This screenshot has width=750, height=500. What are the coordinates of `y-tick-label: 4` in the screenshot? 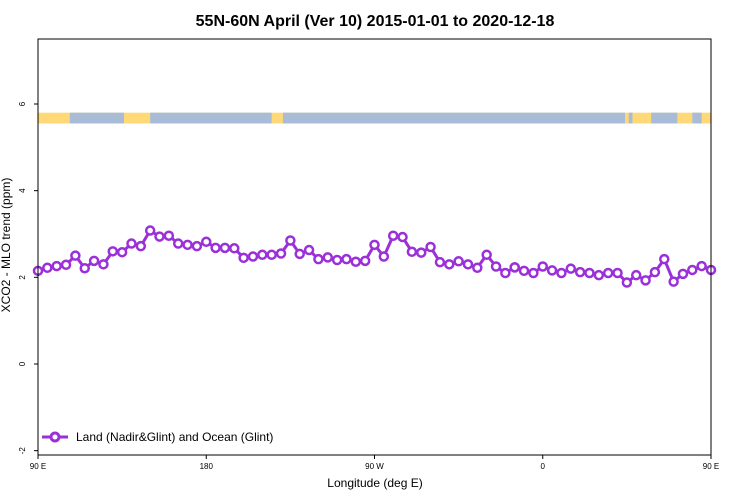 It's located at (22, 190).